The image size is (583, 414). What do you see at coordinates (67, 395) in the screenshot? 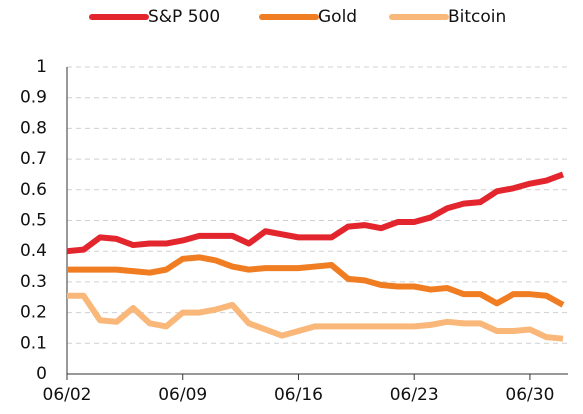
I see `x-tick-label: 06/02` at bounding box center [67, 395].